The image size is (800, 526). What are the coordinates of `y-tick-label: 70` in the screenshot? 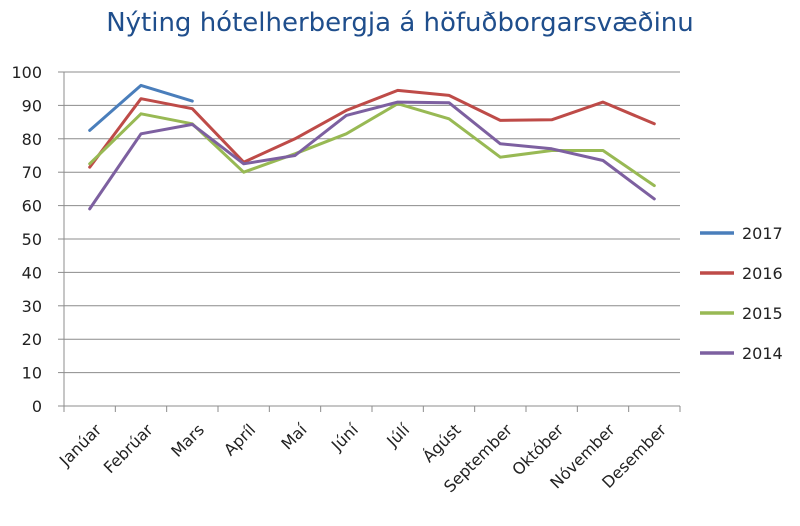 It's located at (32, 172).